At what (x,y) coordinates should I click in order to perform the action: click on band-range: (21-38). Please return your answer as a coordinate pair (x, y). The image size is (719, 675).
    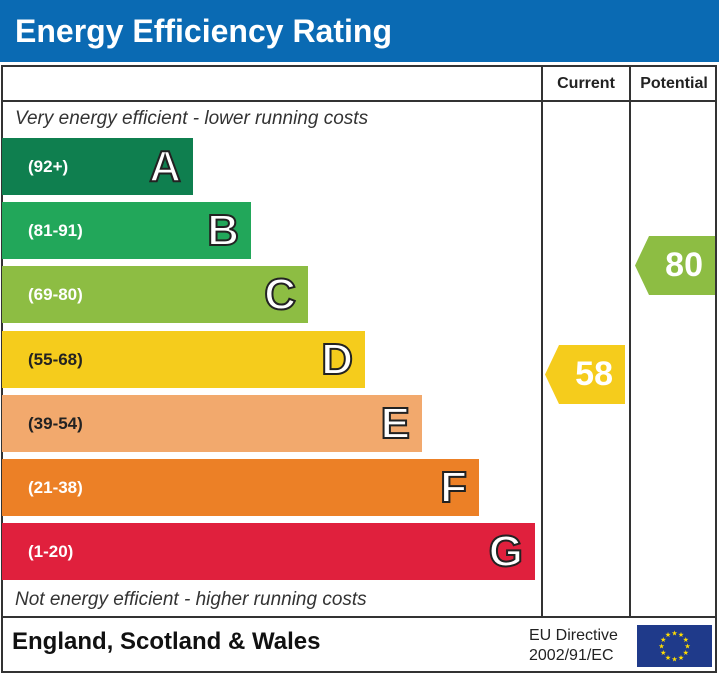
    Looking at the image, I should click on (55, 487).